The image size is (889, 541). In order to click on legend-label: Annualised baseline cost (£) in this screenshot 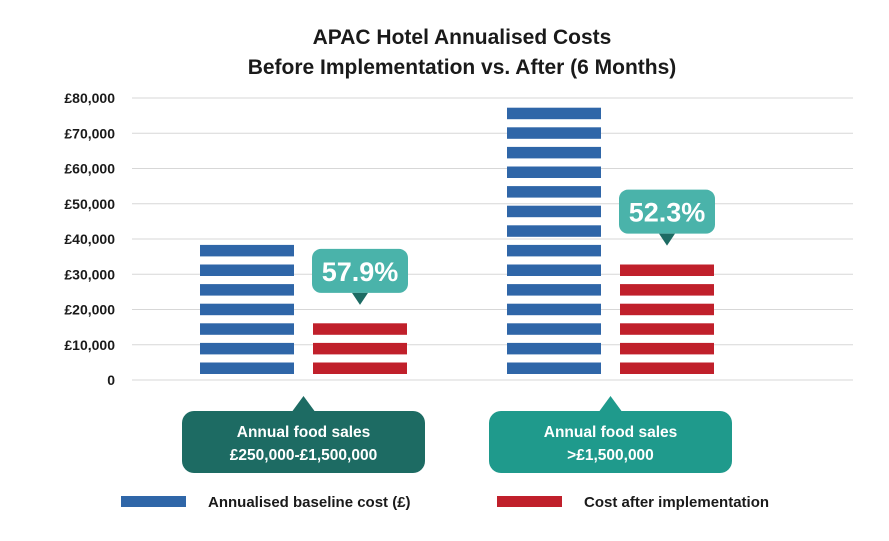, I will do `click(309, 502)`.